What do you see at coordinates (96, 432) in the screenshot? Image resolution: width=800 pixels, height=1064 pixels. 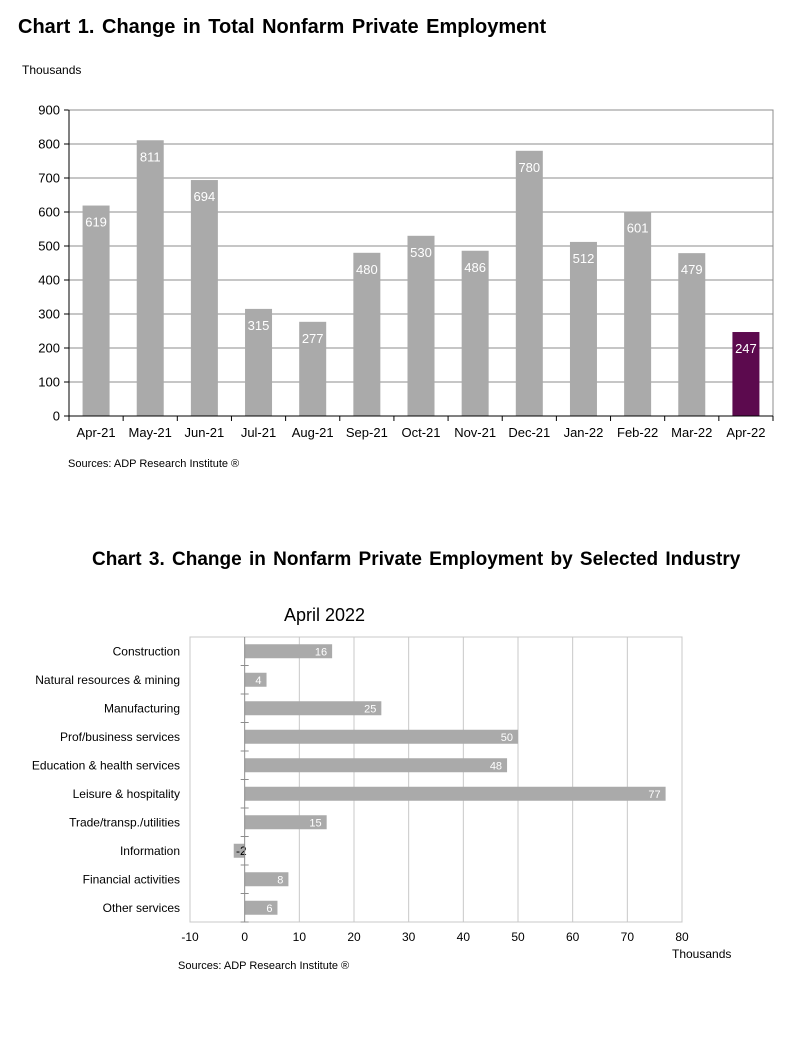 I see `chart1-x-tick-label: Apr-21` at bounding box center [96, 432].